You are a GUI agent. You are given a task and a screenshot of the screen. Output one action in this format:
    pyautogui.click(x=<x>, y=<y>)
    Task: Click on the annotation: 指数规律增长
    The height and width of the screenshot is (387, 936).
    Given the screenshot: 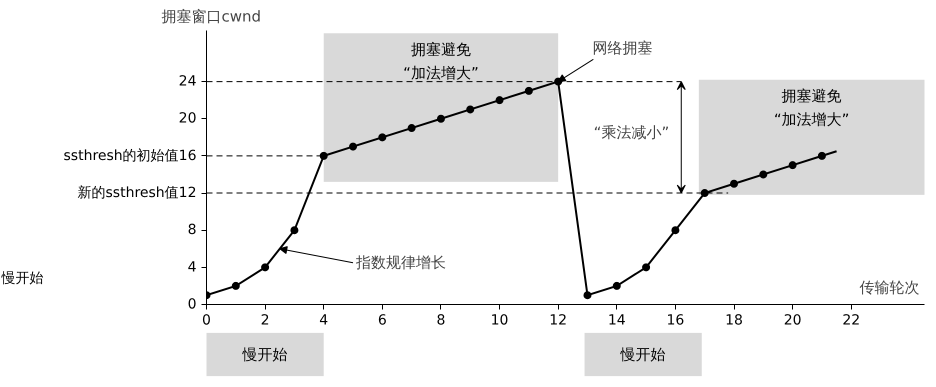 What is the action you would take?
    pyautogui.click(x=400, y=263)
    